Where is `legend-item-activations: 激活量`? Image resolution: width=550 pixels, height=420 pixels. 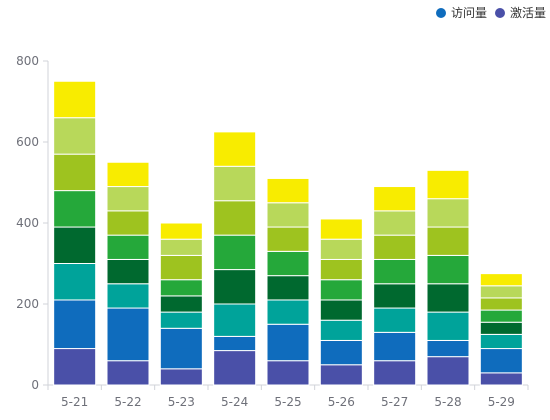
legend-item-activations: 激活量 is located at coordinates (520, 12).